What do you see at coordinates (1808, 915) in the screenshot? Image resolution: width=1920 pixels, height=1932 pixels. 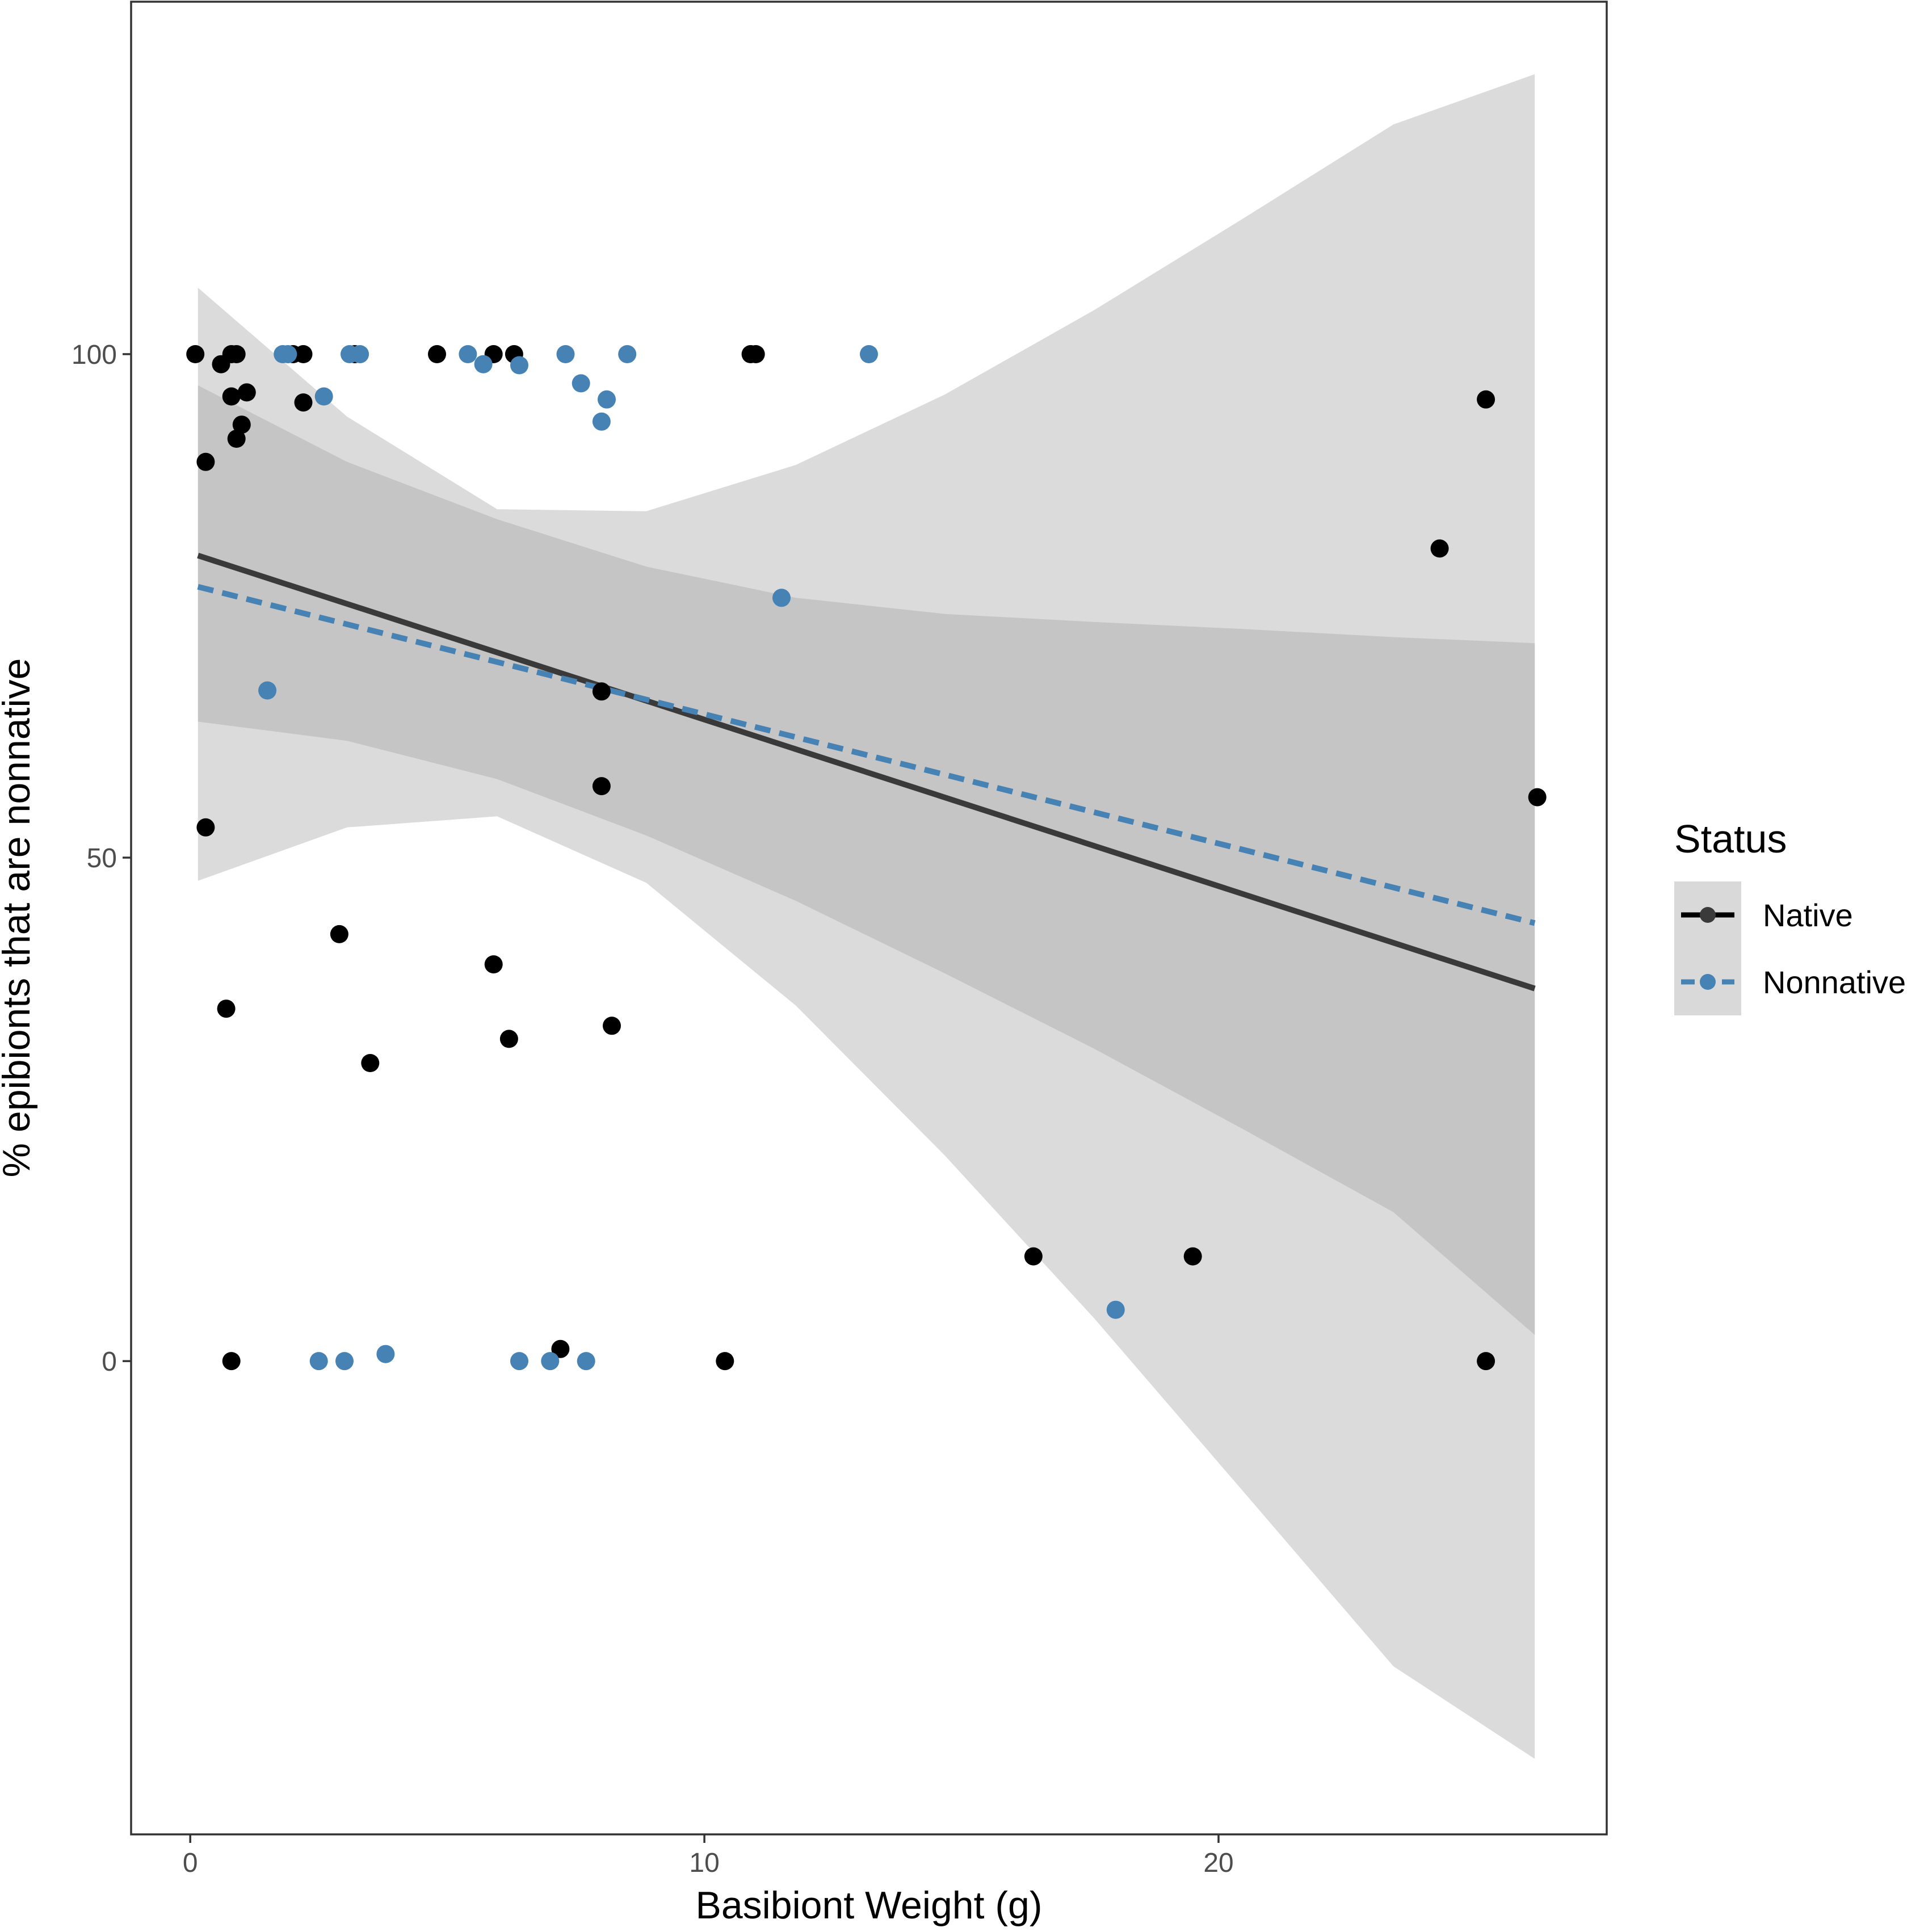 I see `legend-label-native: Native` at bounding box center [1808, 915].